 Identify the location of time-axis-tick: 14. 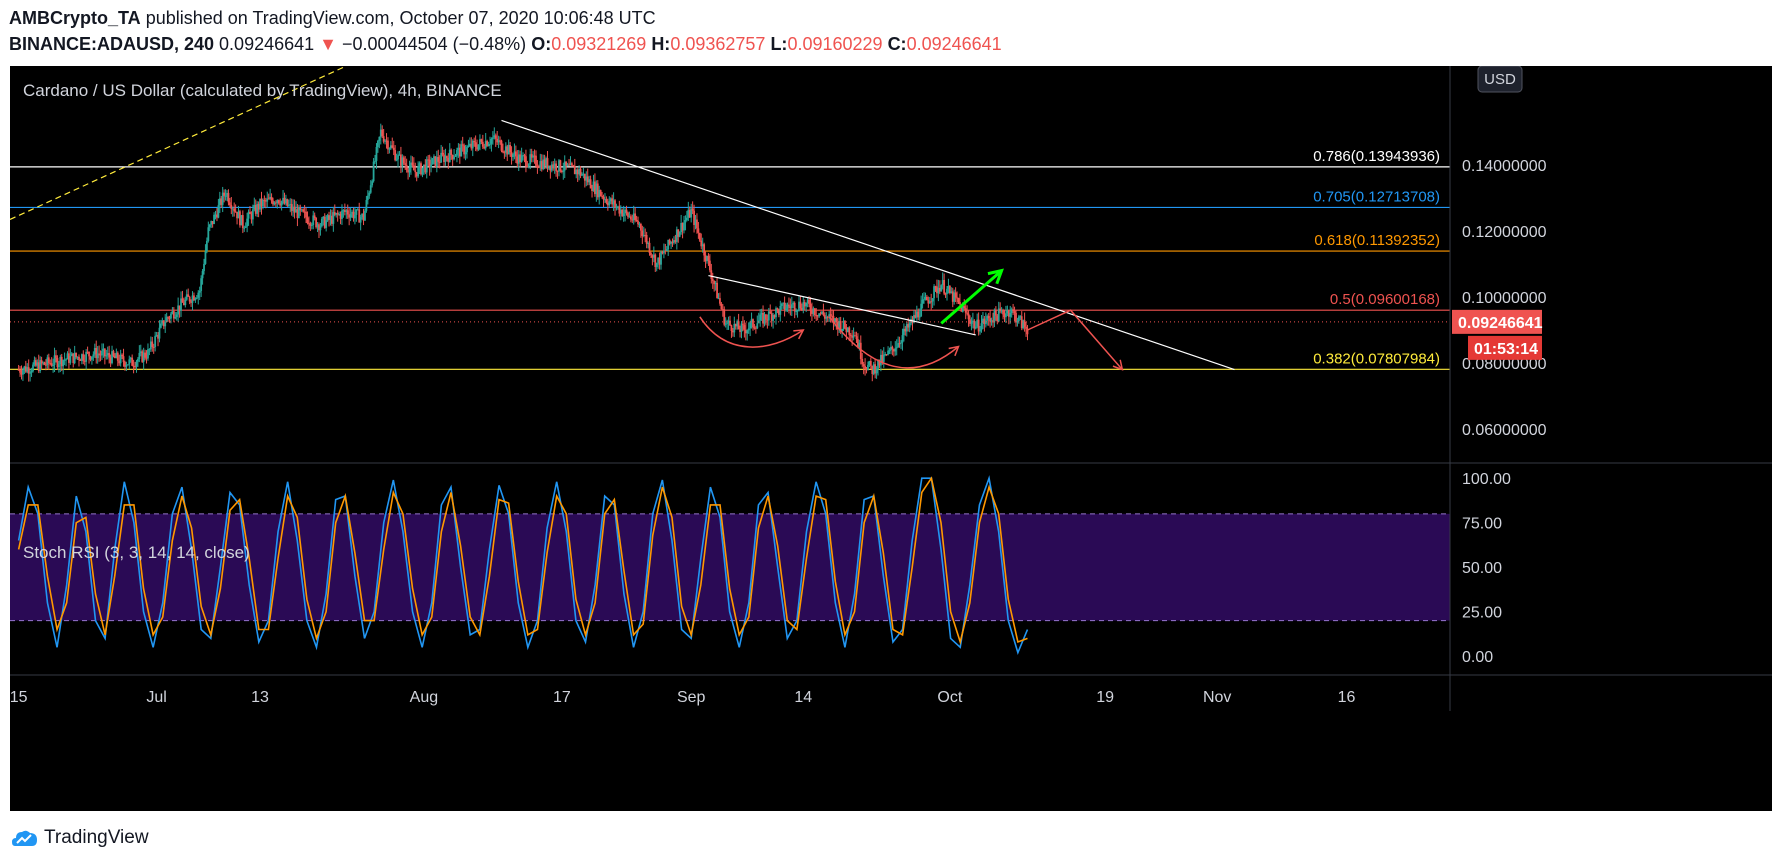
(803, 697).